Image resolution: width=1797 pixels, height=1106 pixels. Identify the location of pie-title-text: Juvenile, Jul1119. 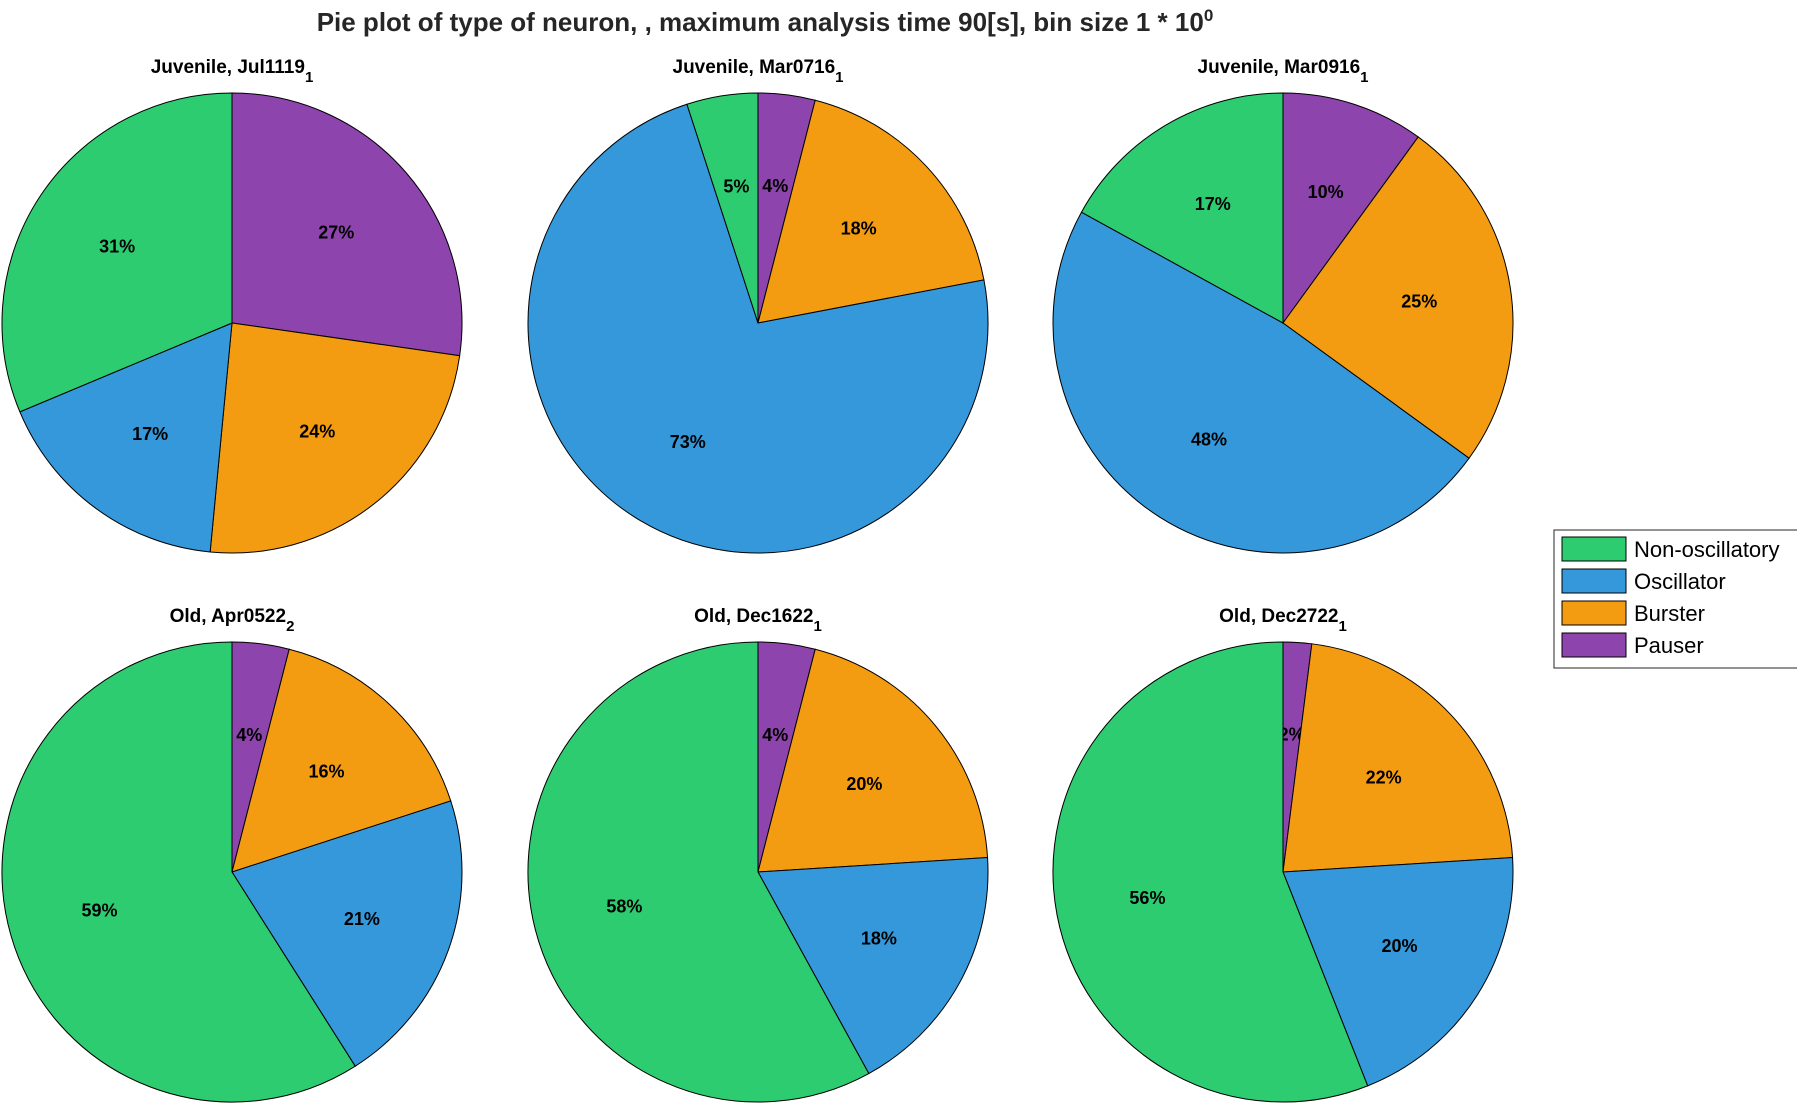
(228, 67).